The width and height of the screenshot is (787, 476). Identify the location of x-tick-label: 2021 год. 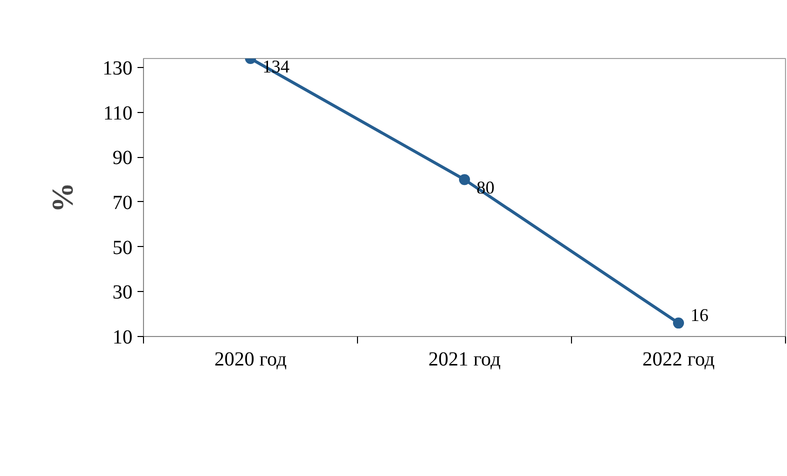
(464, 359).